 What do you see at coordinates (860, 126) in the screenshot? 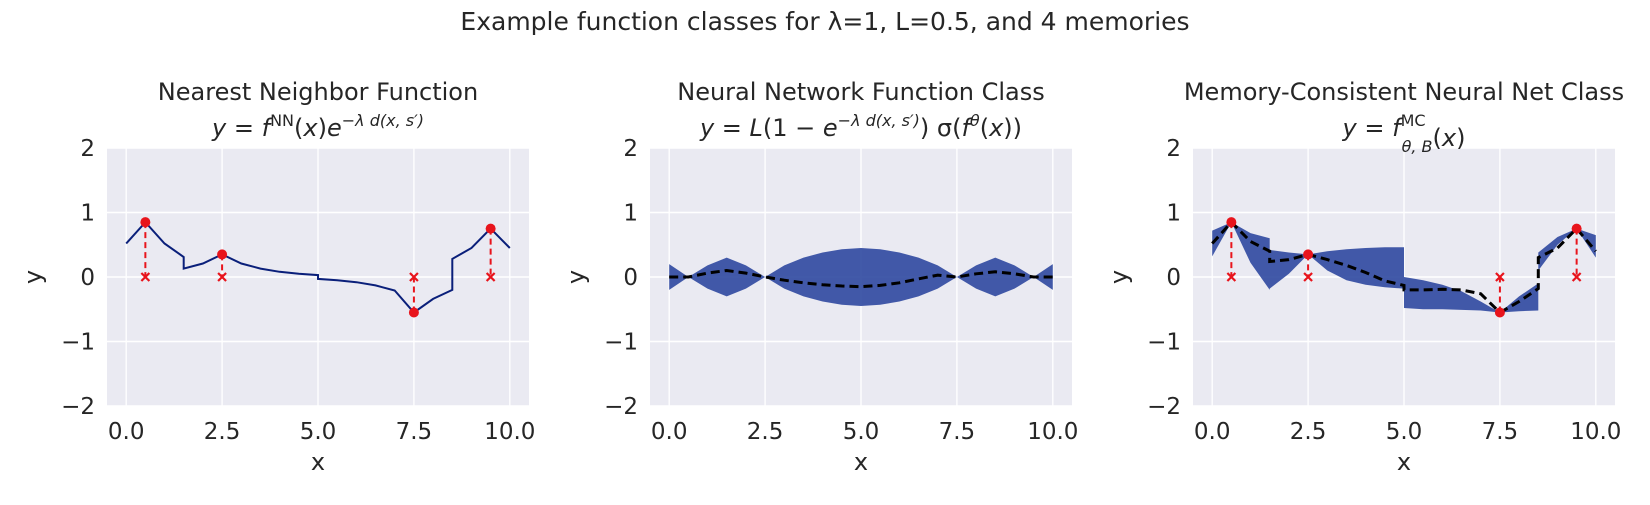
I see `panel-formula: y = L(1 − e−λ d(x, s′)) σ(fθ(x))` at bounding box center [860, 126].